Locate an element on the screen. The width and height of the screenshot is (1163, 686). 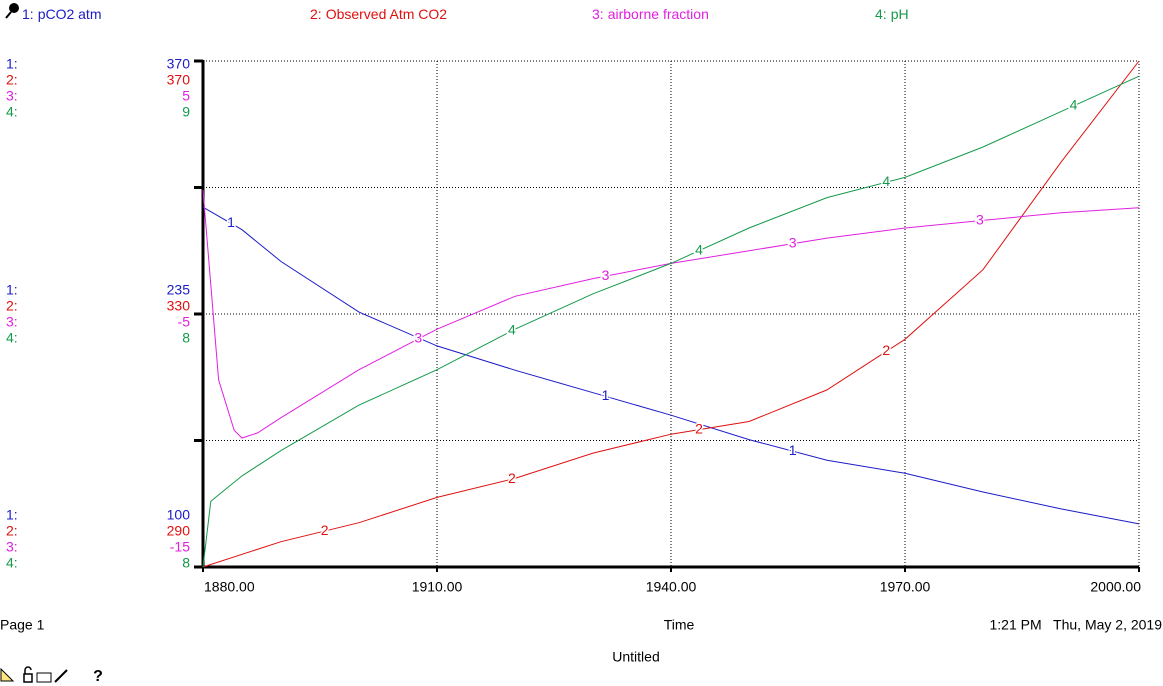
y-tick-label: -15 is located at coordinates (180, 547).